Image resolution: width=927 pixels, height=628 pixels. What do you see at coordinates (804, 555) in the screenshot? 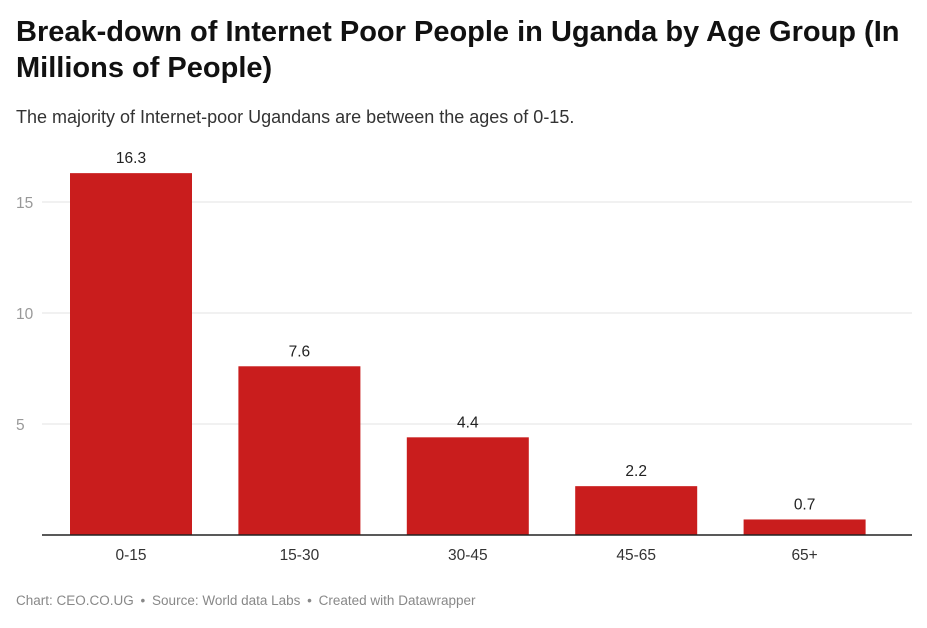
I see `x-tick-label: 65+` at bounding box center [804, 555].